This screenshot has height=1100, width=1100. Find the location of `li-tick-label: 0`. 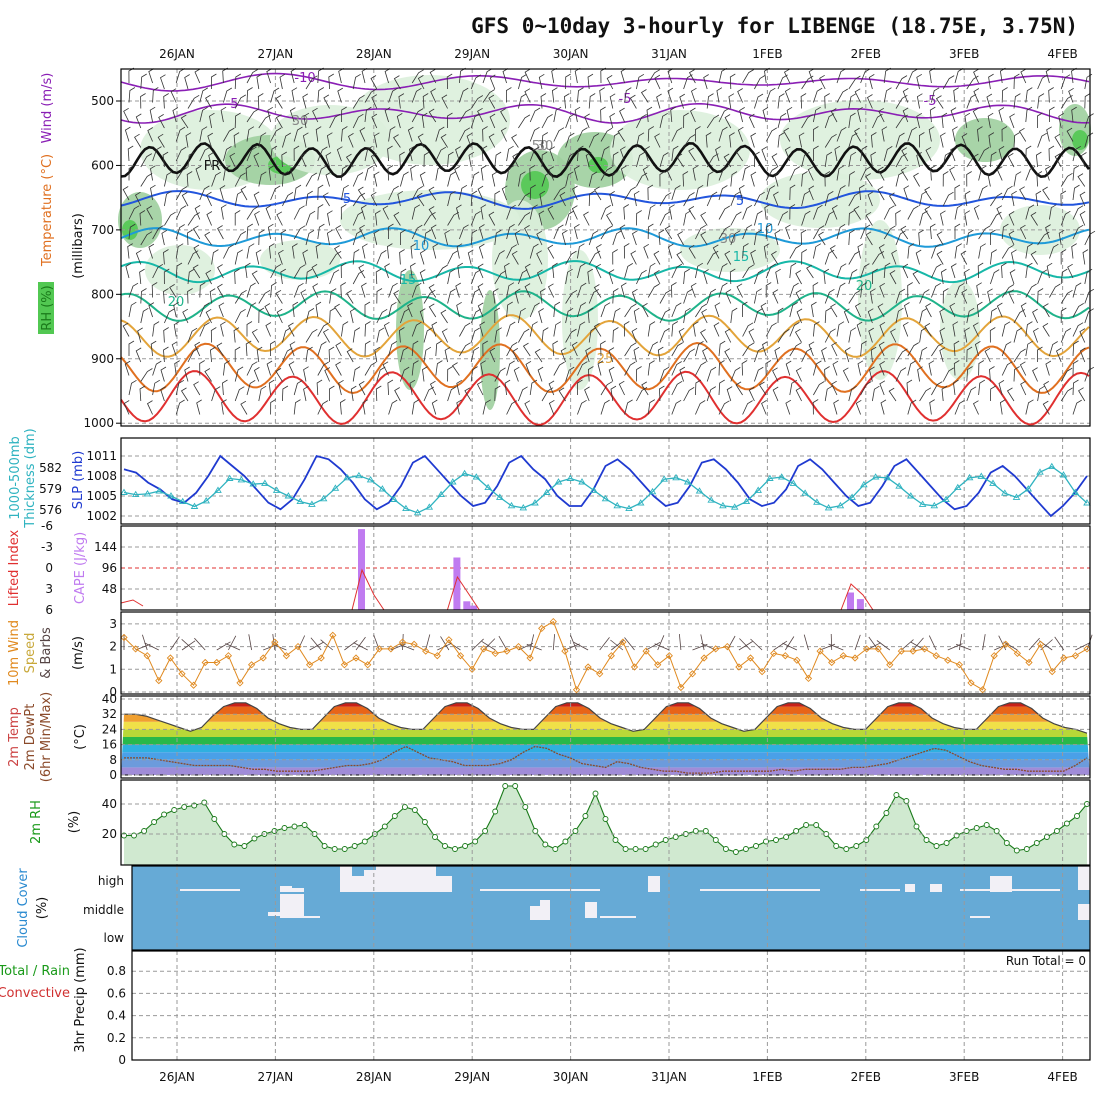

li-tick-label: 0 is located at coordinates (49, 568).